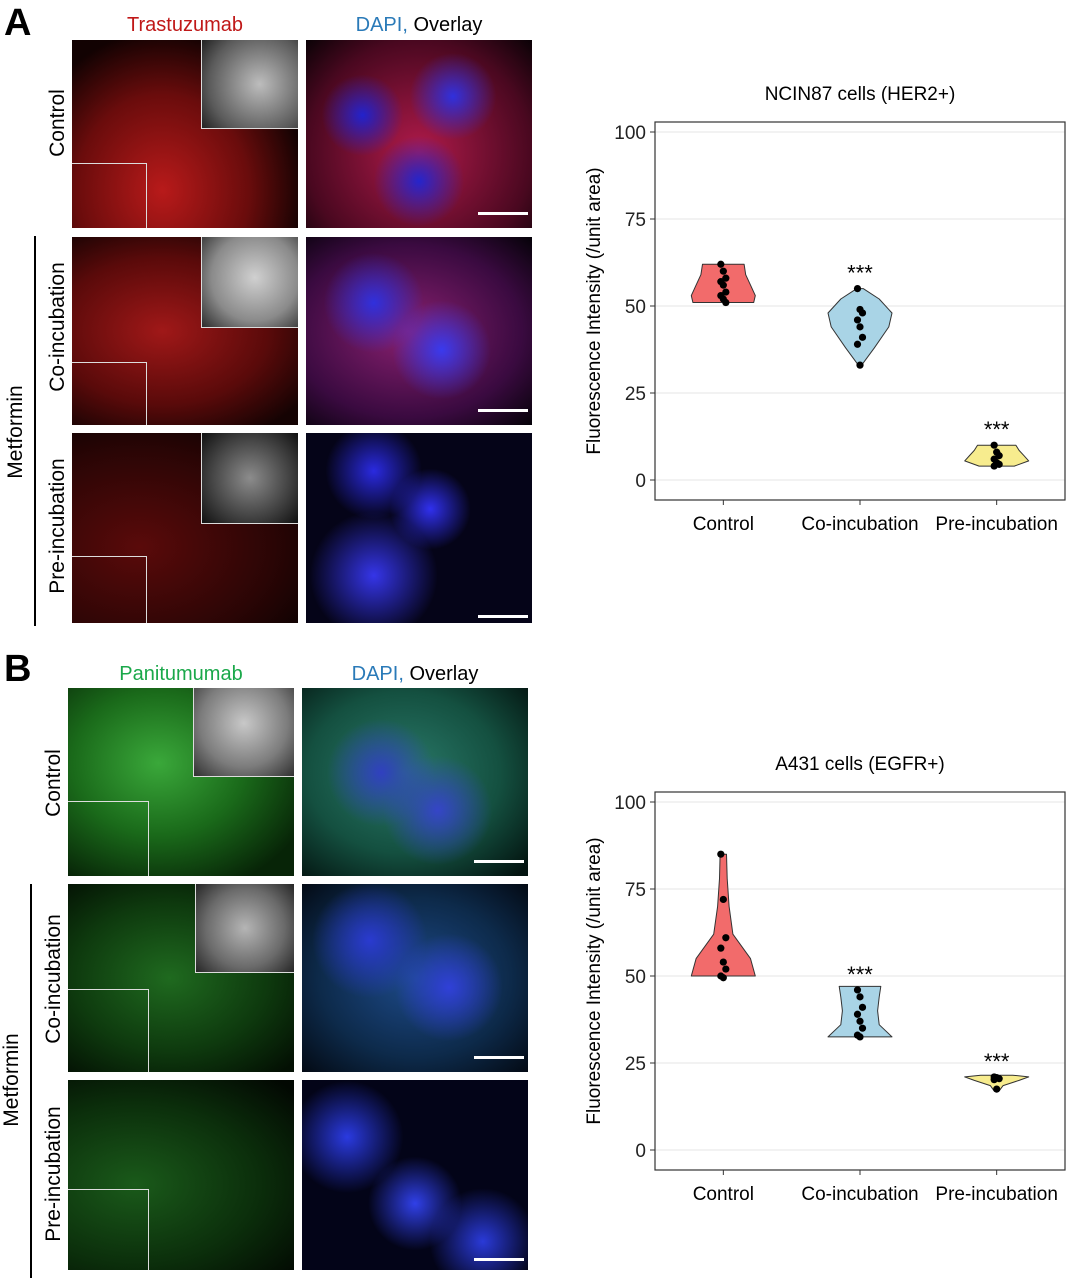 This screenshot has height=1280, width=1090. Describe the element at coordinates (415, 978) in the screenshot. I see `micrograph-b-coinc-overlay` at that location.